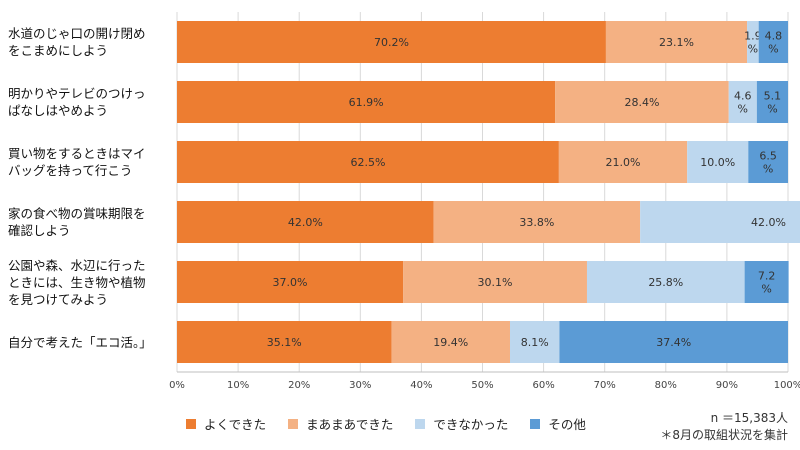  I want to click on x-tick-label: 10%, so click(238, 385).